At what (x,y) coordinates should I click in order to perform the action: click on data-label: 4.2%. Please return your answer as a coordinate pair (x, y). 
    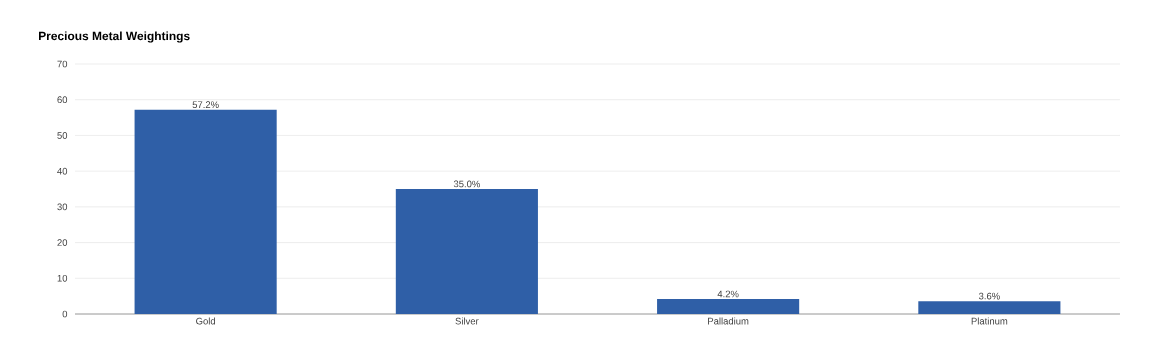
    Looking at the image, I should click on (728, 294).